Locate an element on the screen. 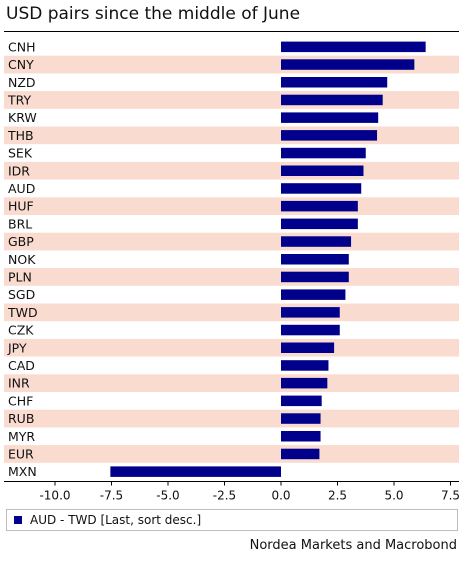  category-label: BRL is located at coordinates (20, 223).